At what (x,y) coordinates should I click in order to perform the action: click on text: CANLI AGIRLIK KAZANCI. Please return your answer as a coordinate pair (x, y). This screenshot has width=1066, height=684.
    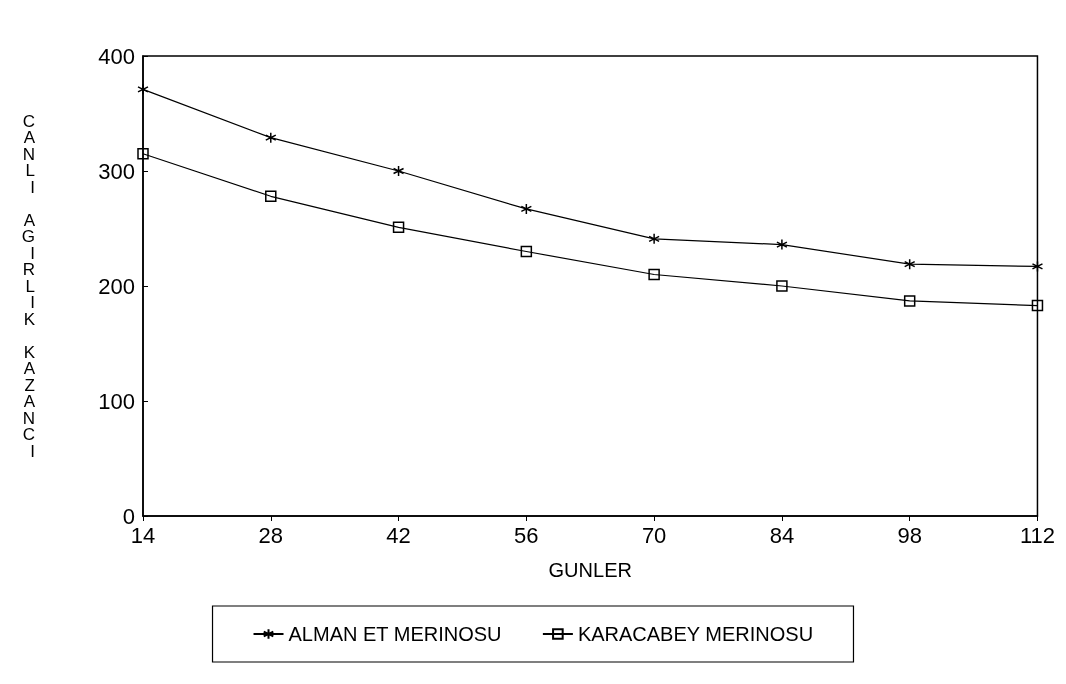
    Looking at the image, I should click on (28, 286).